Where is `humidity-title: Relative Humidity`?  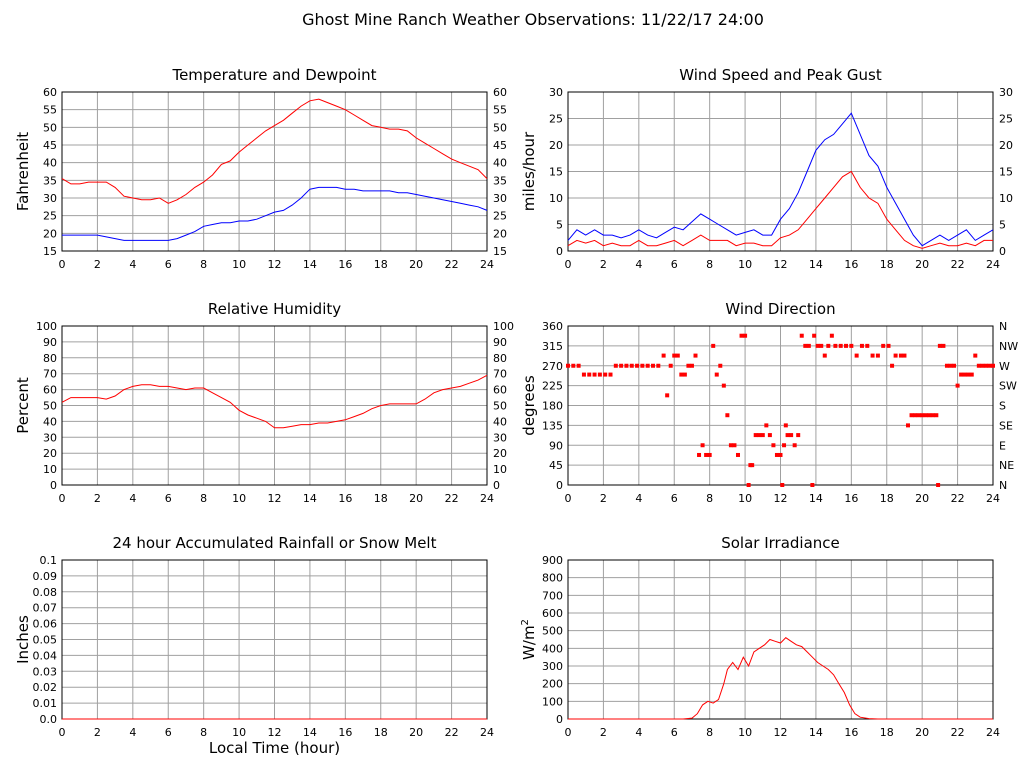
humidity-title: Relative Humidity is located at coordinates (274, 309).